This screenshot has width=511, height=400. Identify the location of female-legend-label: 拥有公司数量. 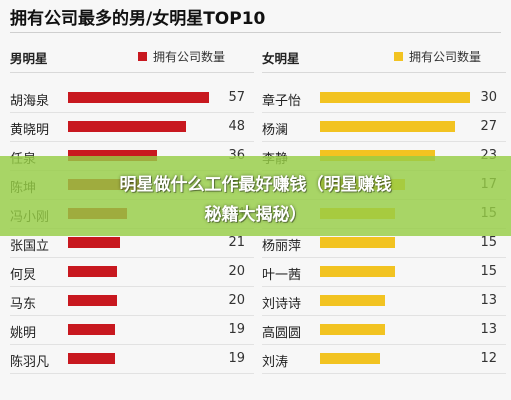
(445, 57).